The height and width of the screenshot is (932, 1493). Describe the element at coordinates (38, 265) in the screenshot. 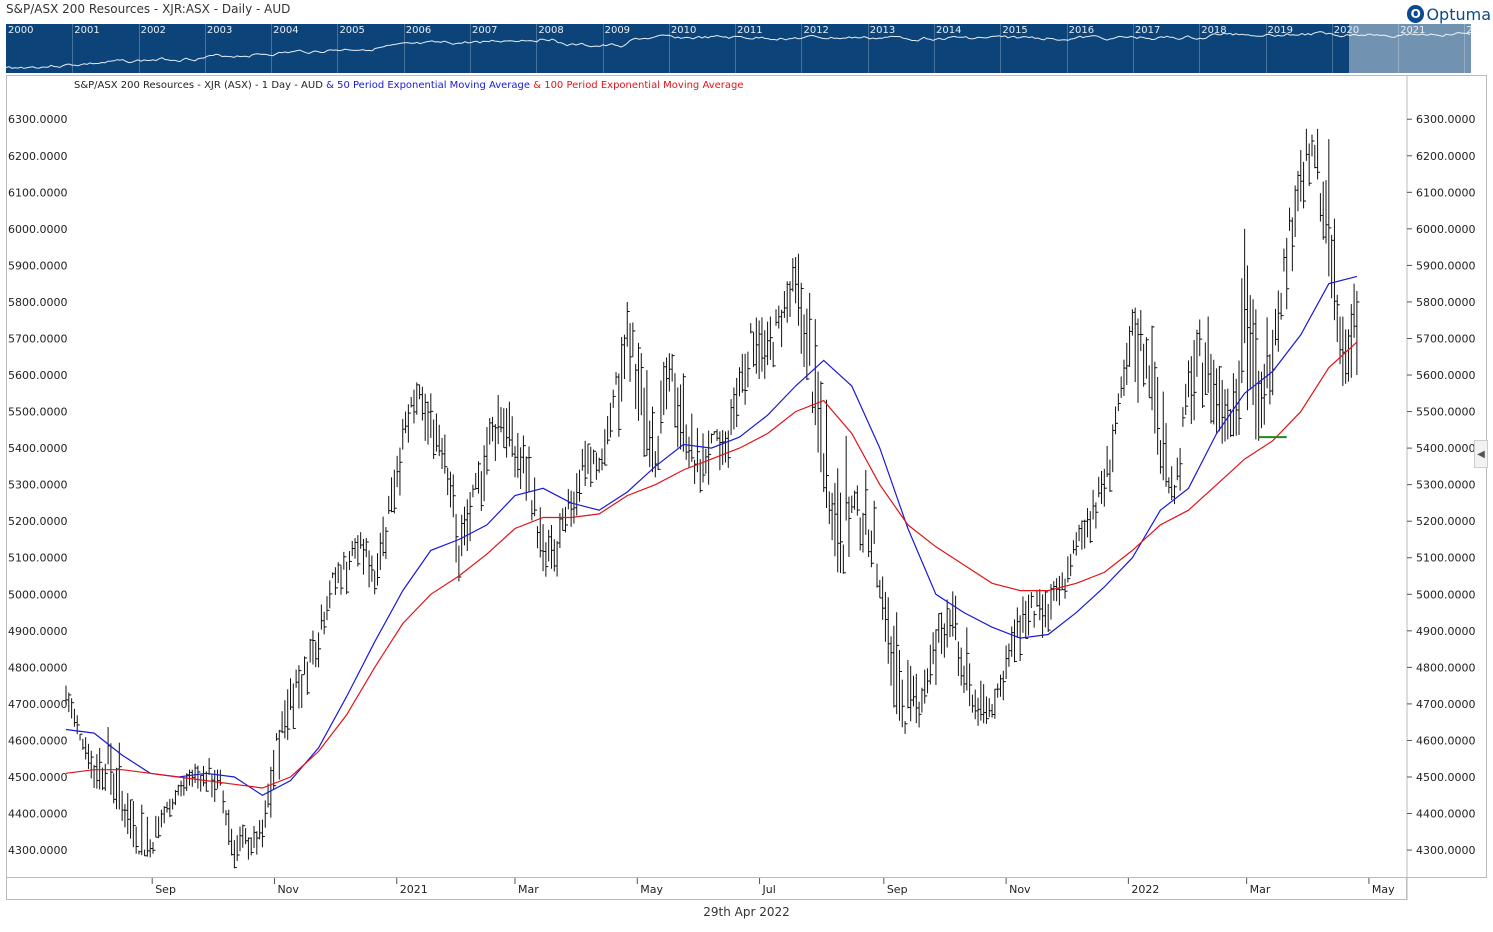

I see `y-tick-label-left: 5900.0000` at that location.